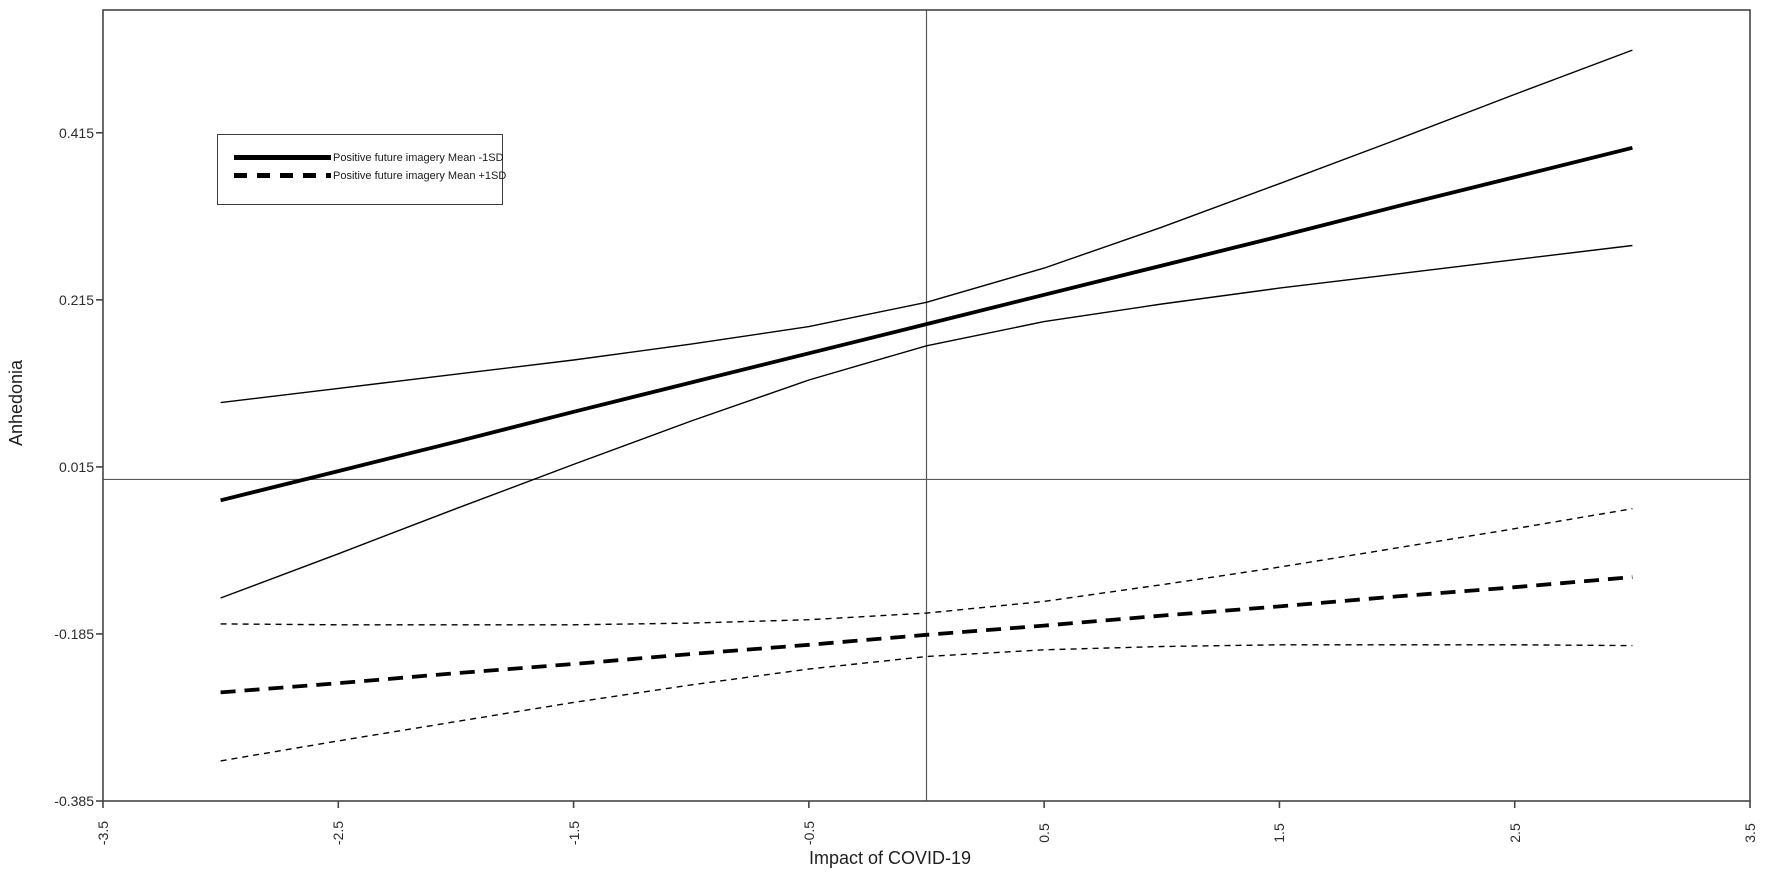 The image size is (1771, 890). What do you see at coordinates (338, 833) in the screenshot?
I see `x-tick-label: -2.5` at bounding box center [338, 833].